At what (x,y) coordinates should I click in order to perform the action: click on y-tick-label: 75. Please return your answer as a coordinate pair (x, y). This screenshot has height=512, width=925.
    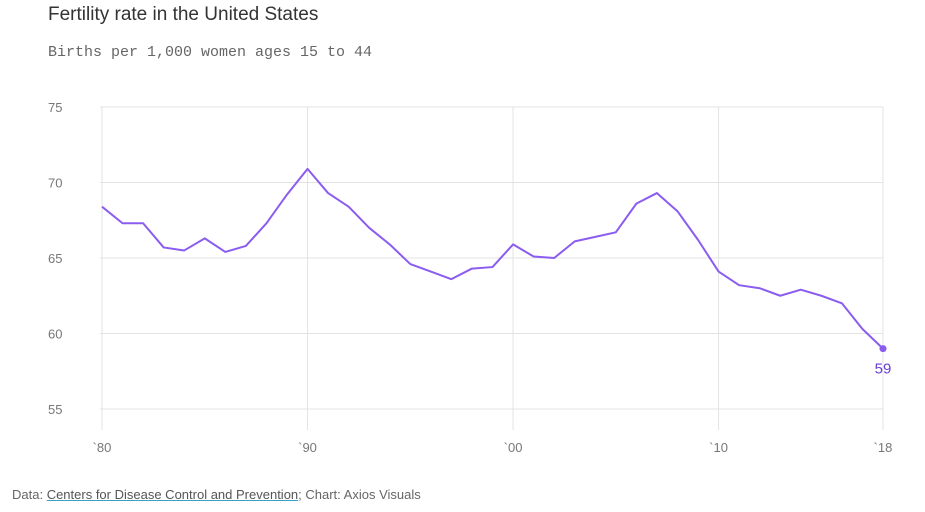
    Looking at the image, I should click on (55, 107).